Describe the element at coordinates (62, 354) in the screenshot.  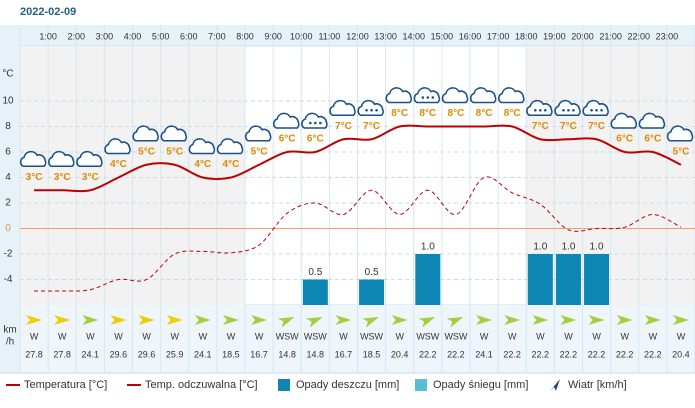
I see `wind-speed: 27.8` at that location.